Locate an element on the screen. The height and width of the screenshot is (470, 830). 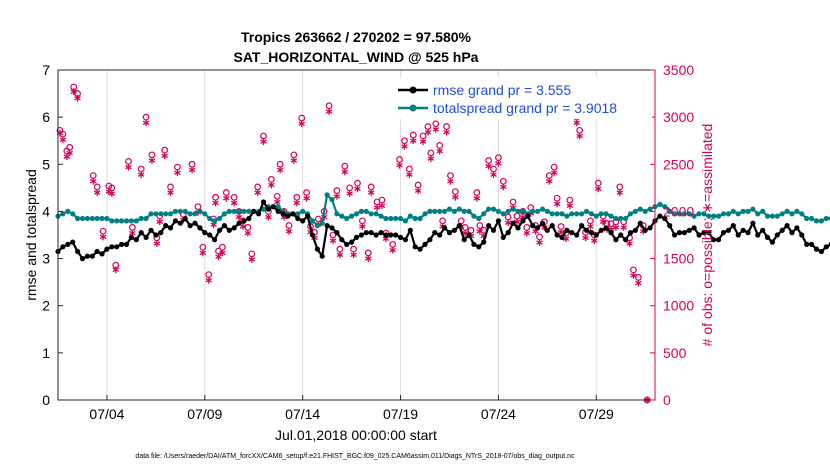
x-tick-label: 07/09 is located at coordinates (204, 414).